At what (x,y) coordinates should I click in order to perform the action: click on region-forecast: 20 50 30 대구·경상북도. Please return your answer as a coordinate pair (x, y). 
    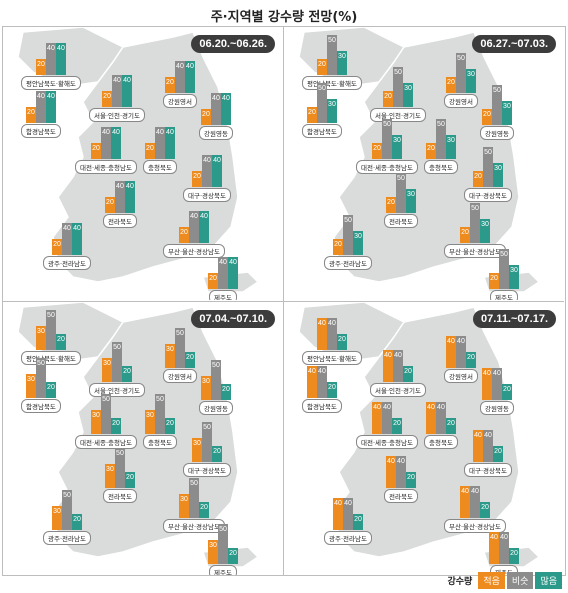
    Looking at the image, I should click on (488, 174).